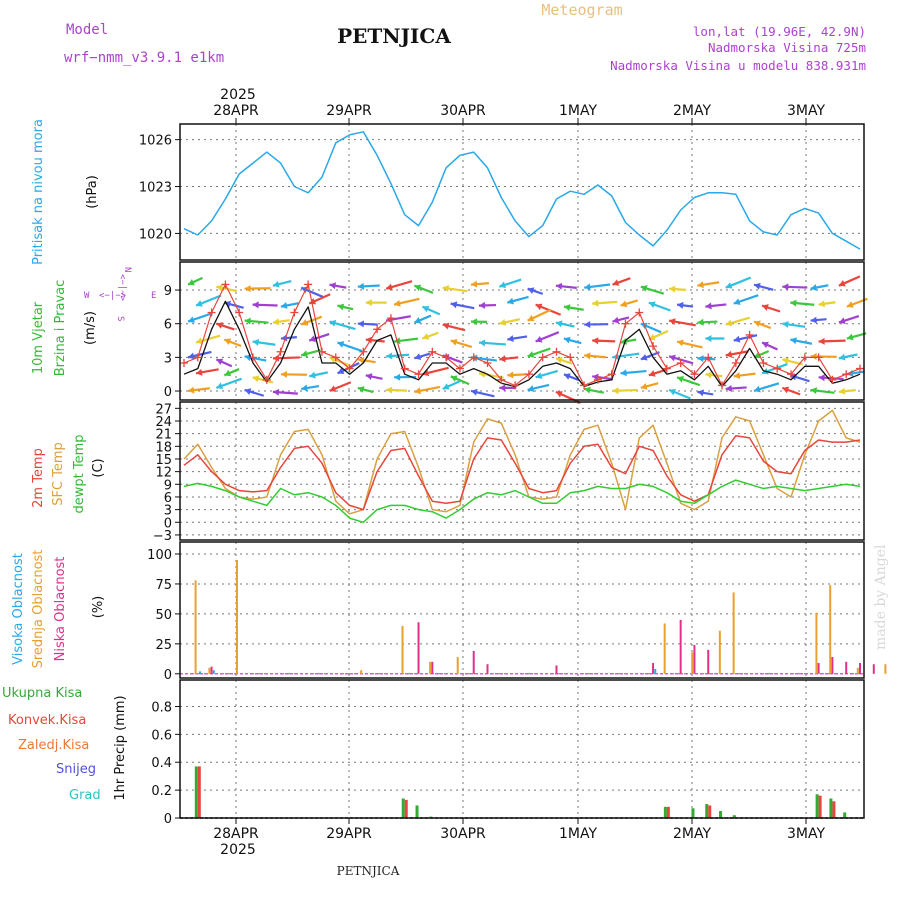  Describe the element at coordinates (519, 113) in the screenshot. I see `top-date-axis: 28APR 29APR 30APR 1MAY 2MAY 3MAY` at that location.